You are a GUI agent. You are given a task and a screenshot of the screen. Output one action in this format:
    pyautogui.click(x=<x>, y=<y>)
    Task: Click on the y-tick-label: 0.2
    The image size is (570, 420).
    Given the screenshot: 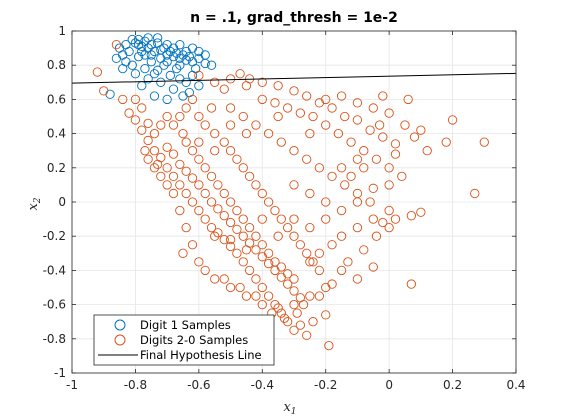 What is the action you would take?
    pyautogui.click(x=56, y=168)
    